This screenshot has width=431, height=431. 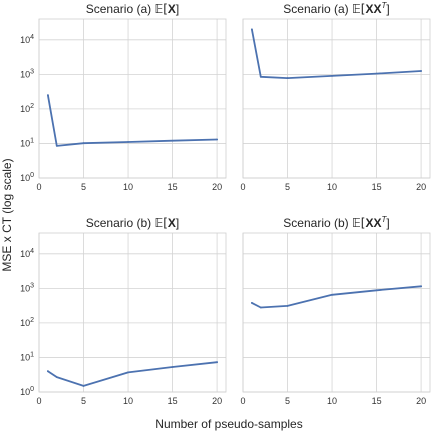 What do you see at coordinates (336, 8) in the screenshot?
I see `panel-title: Scenario (a) 𝔼[XXT]` at bounding box center [336, 8].